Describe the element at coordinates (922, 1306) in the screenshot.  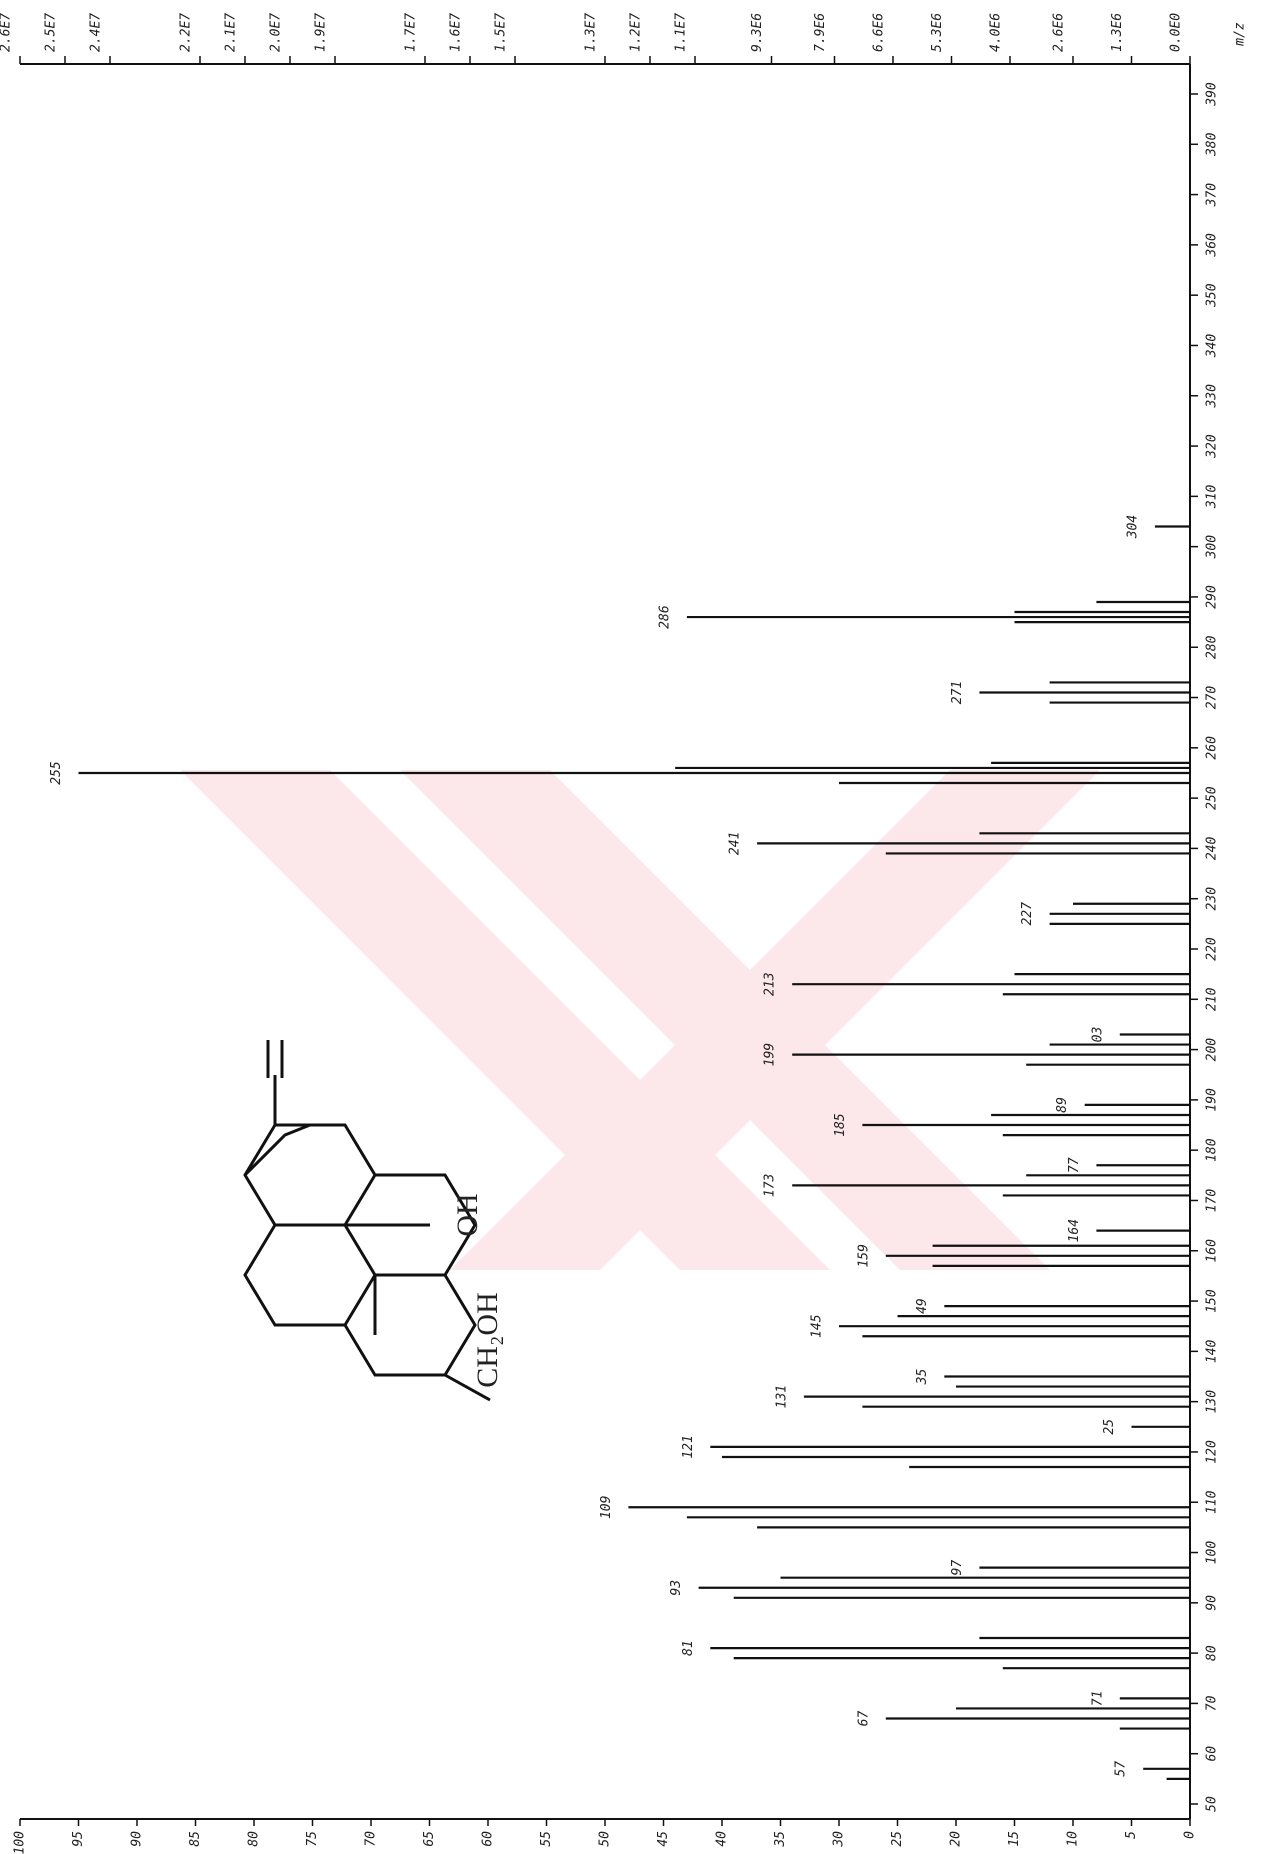
I see `peak-label: 49` at that location.